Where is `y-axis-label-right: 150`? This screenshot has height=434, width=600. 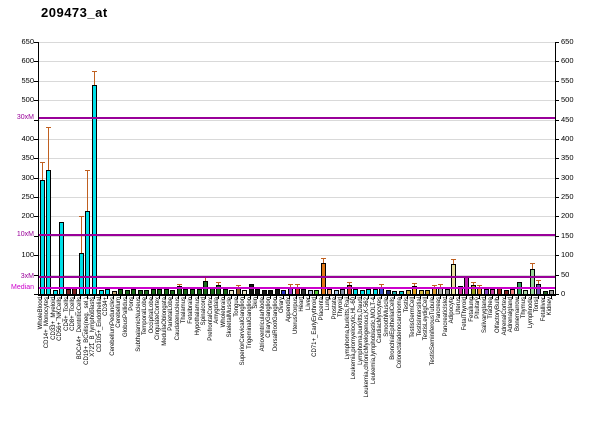 y-axis-label-right: 150 is located at coordinates (567, 235).